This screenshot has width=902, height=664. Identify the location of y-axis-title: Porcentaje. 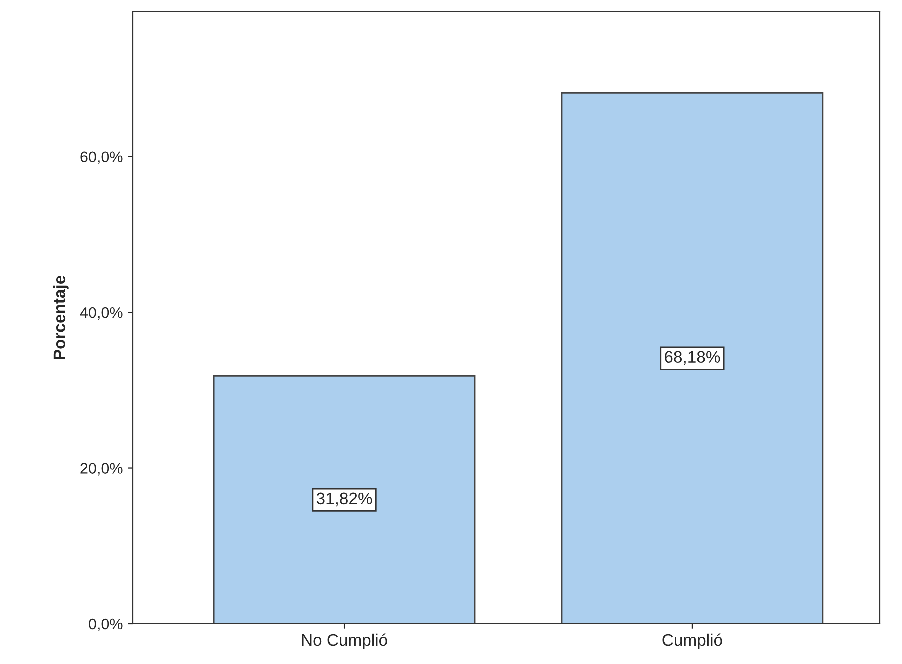
(61, 318).